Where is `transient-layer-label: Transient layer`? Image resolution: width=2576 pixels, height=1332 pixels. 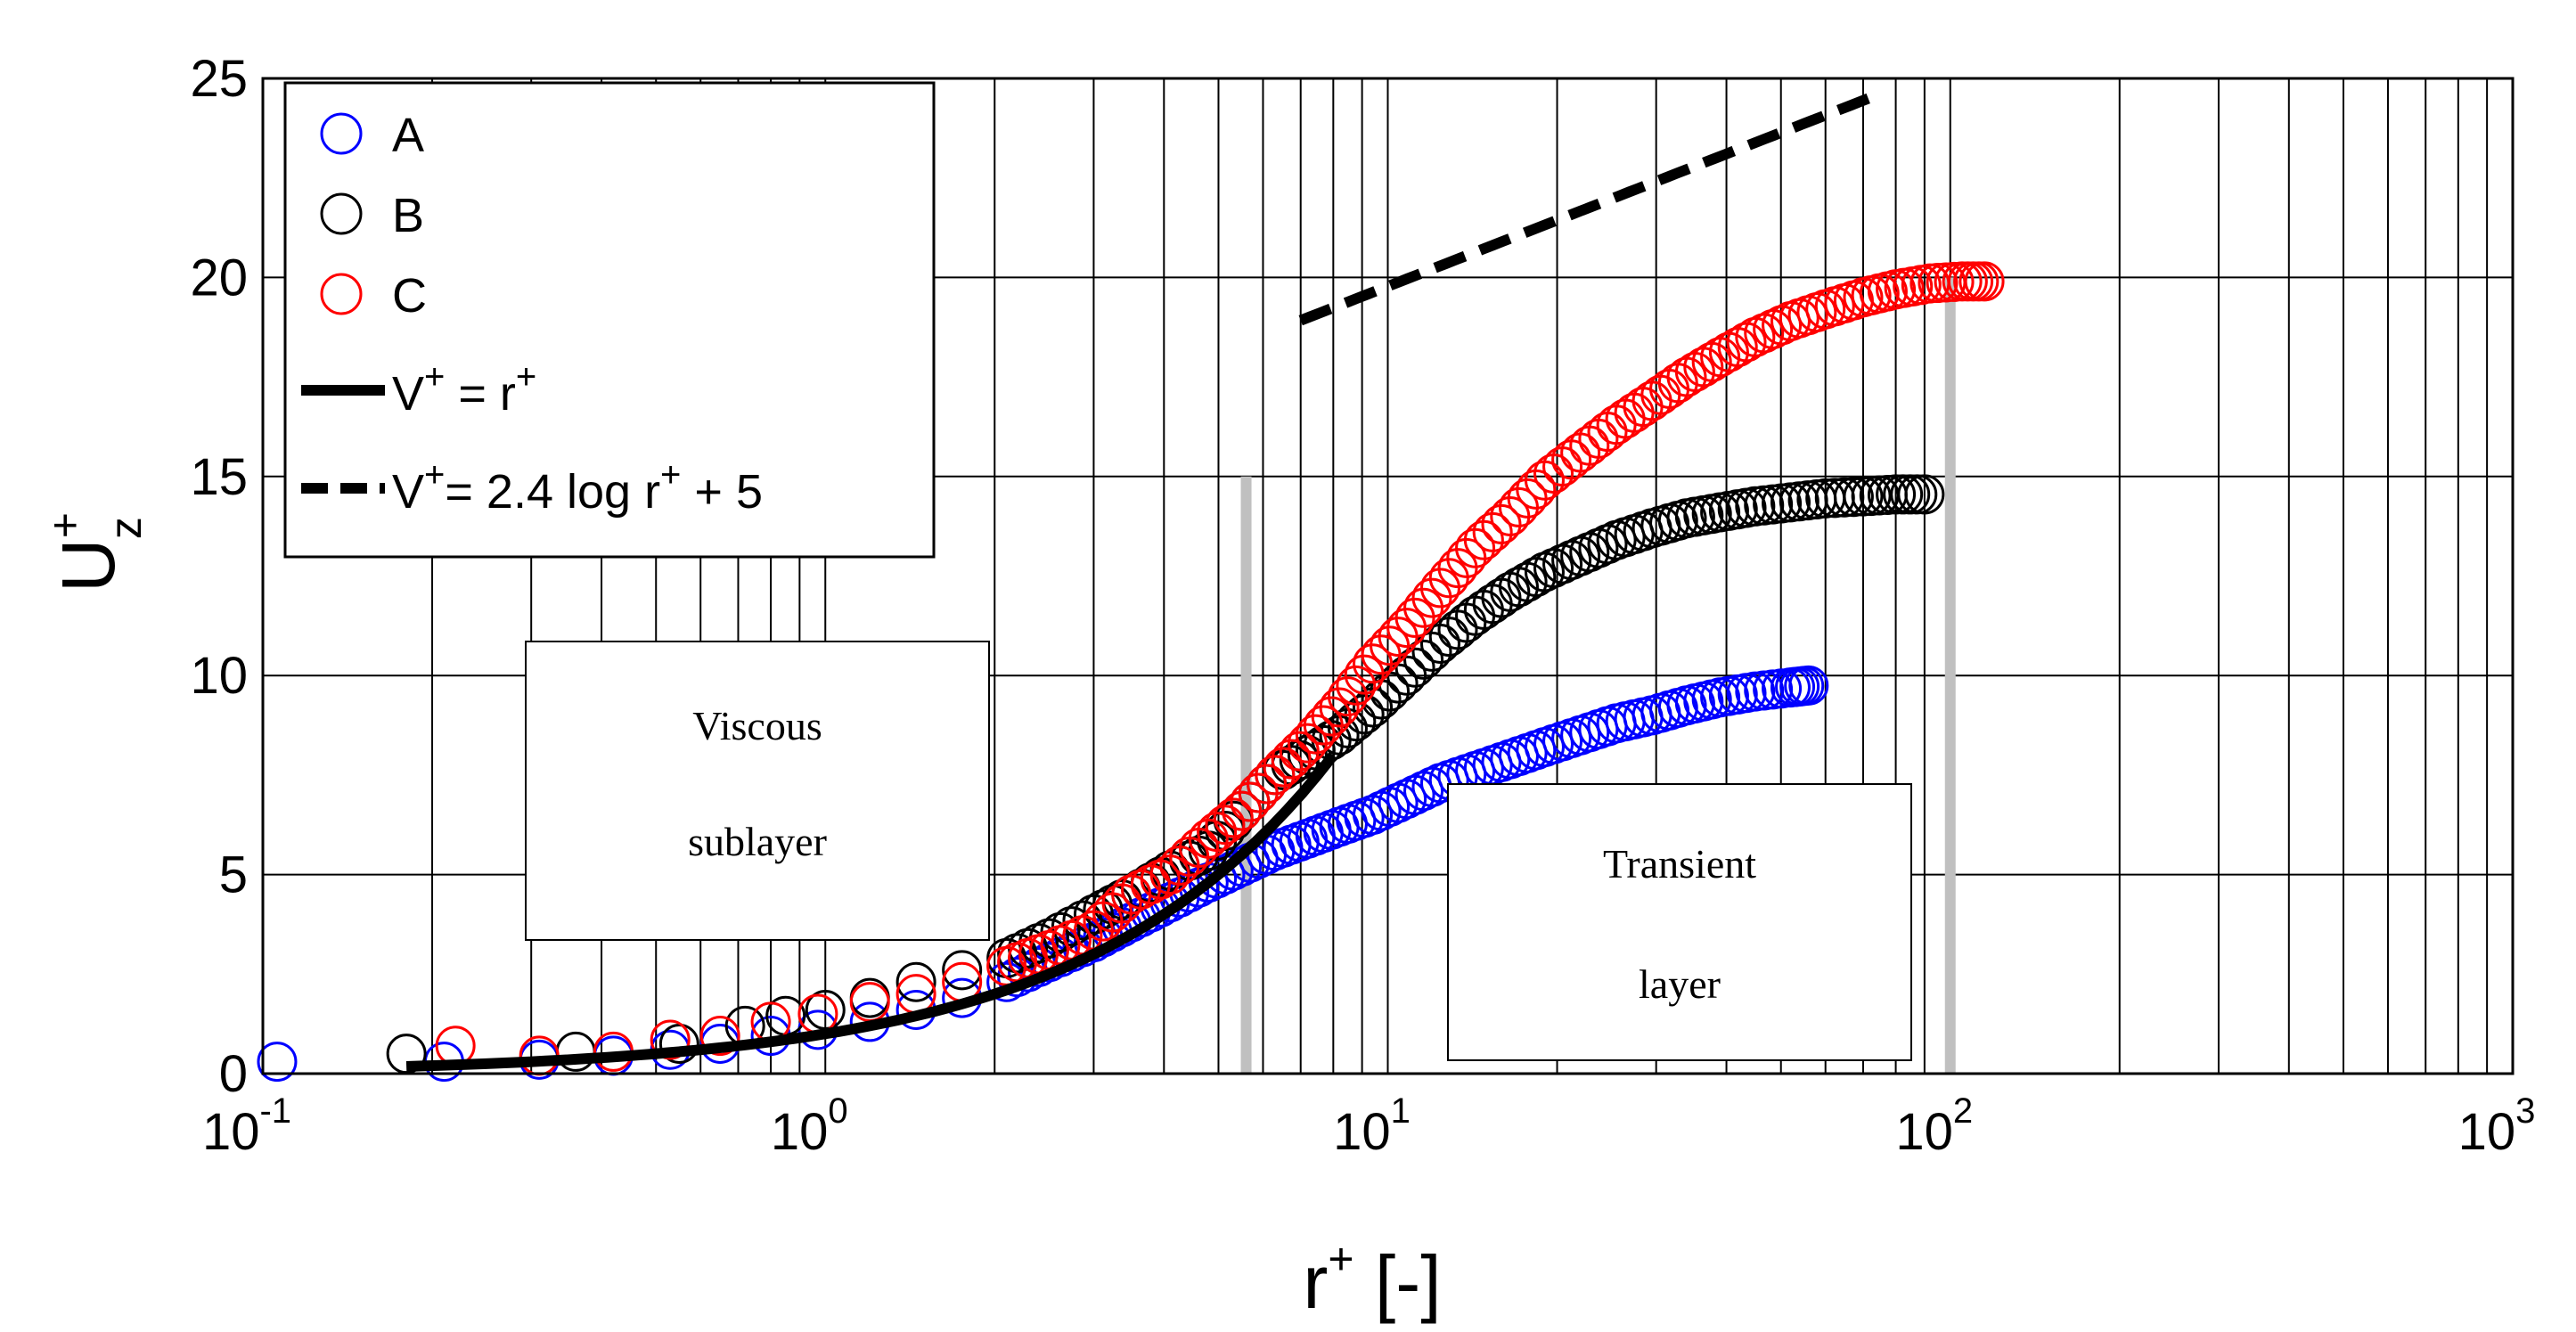
transient-layer-label: Transient layer is located at coordinates (1679, 922).